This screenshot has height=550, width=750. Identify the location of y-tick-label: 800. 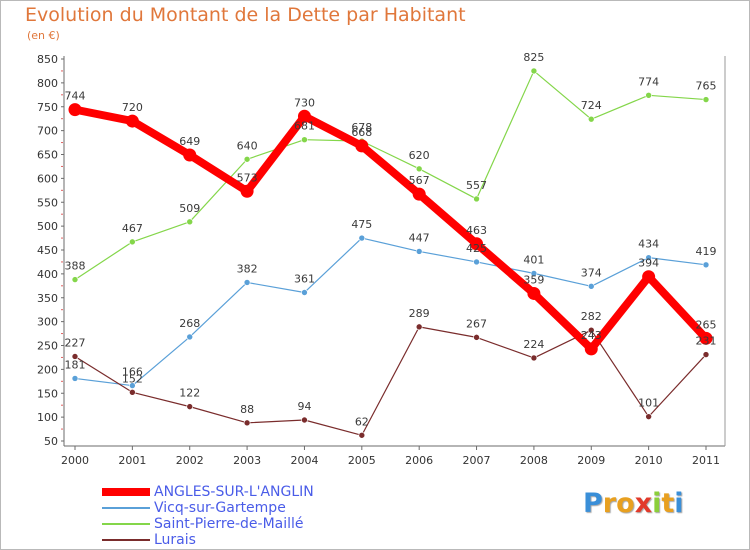
(47, 83).